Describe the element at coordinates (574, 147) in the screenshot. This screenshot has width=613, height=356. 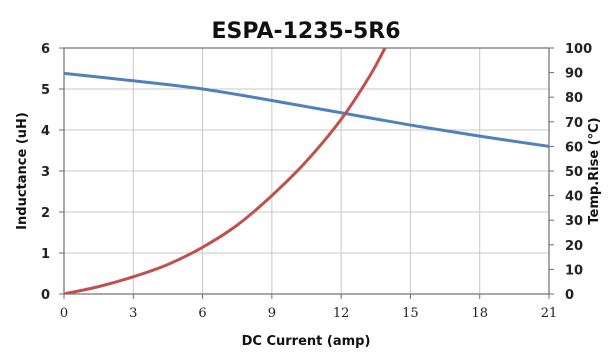
I see `y-right-tick-label: 60` at that location.